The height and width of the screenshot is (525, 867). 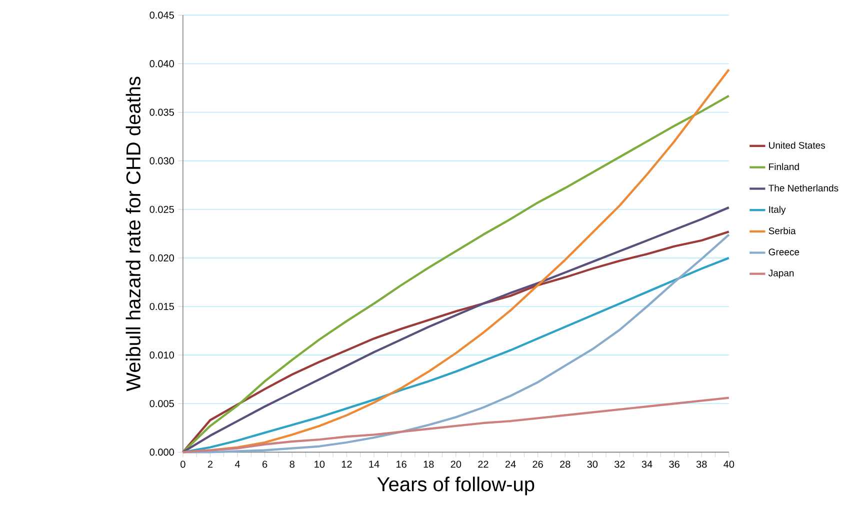 I want to click on x-tick-label: 0, so click(x=183, y=464).